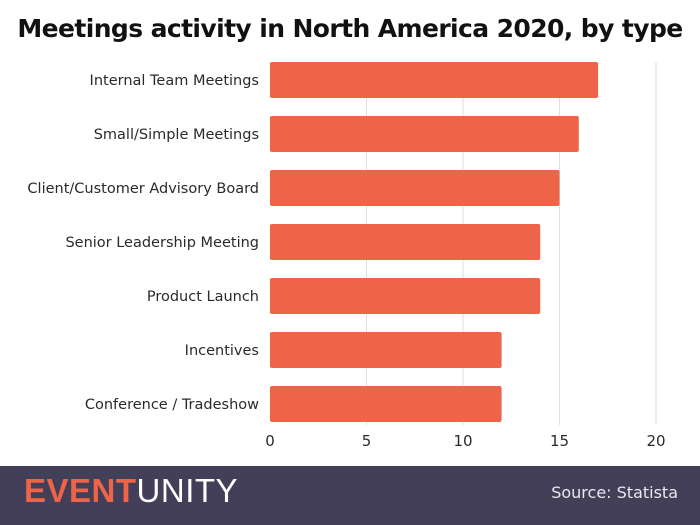  I want to click on x-axis-ticks: 0 5 10 15 20, so click(465, 441).